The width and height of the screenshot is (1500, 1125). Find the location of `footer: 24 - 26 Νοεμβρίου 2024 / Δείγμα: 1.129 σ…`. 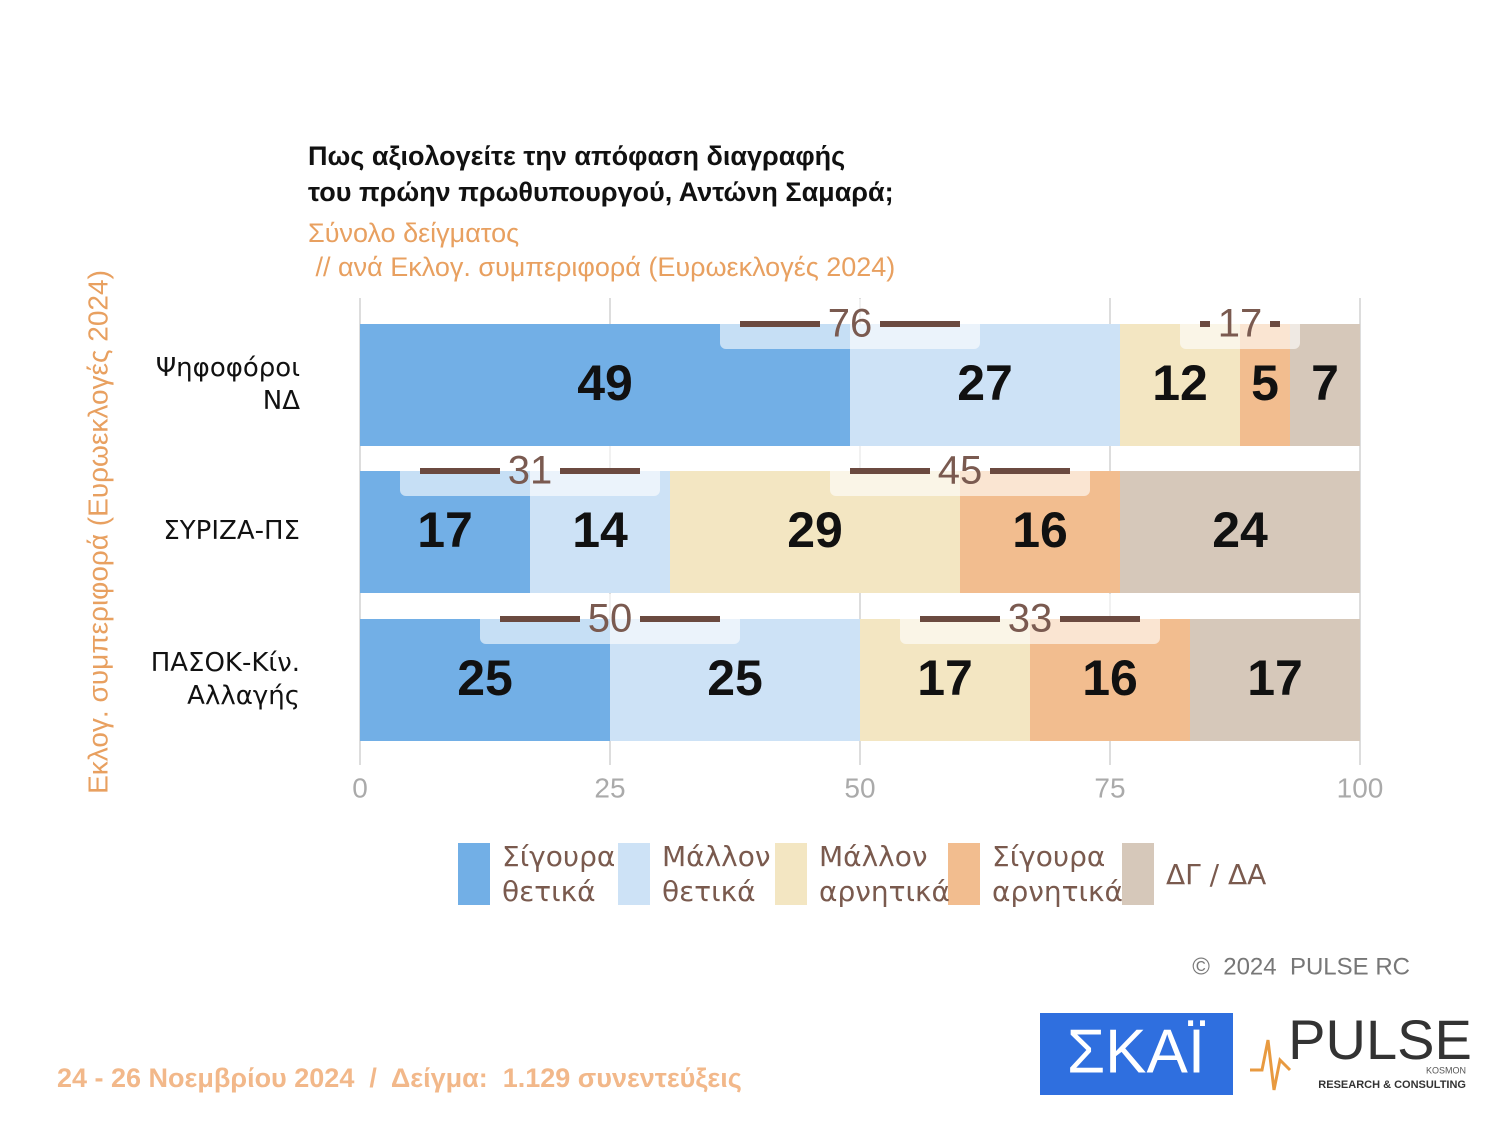

footer: 24 - 26 Νοεμβρίου 2024 / Δείγμα: 1.129 σ… is located at coordinates (399, 1078).